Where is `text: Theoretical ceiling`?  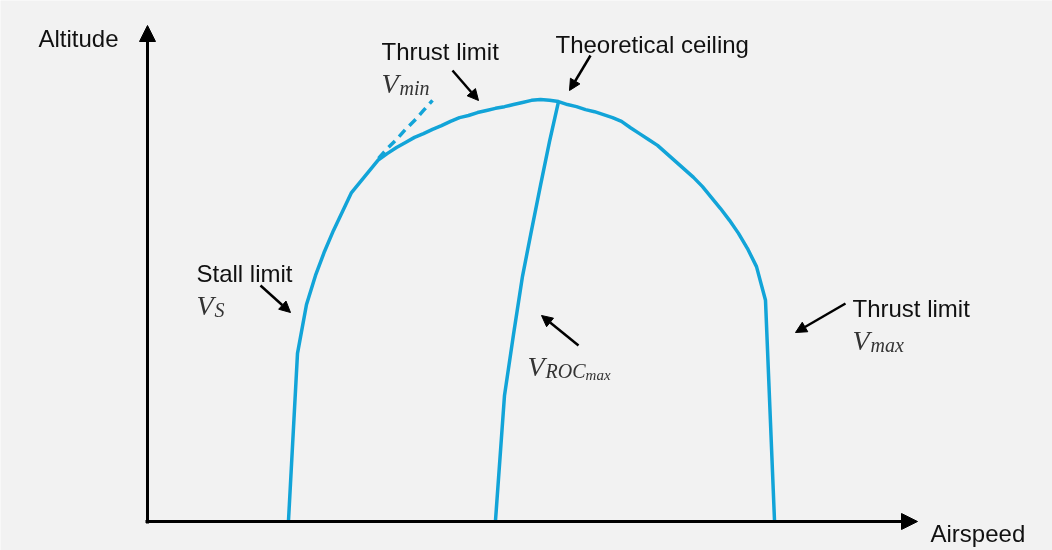 text: Theoretical ceiling is located at coordinates (652, 44).